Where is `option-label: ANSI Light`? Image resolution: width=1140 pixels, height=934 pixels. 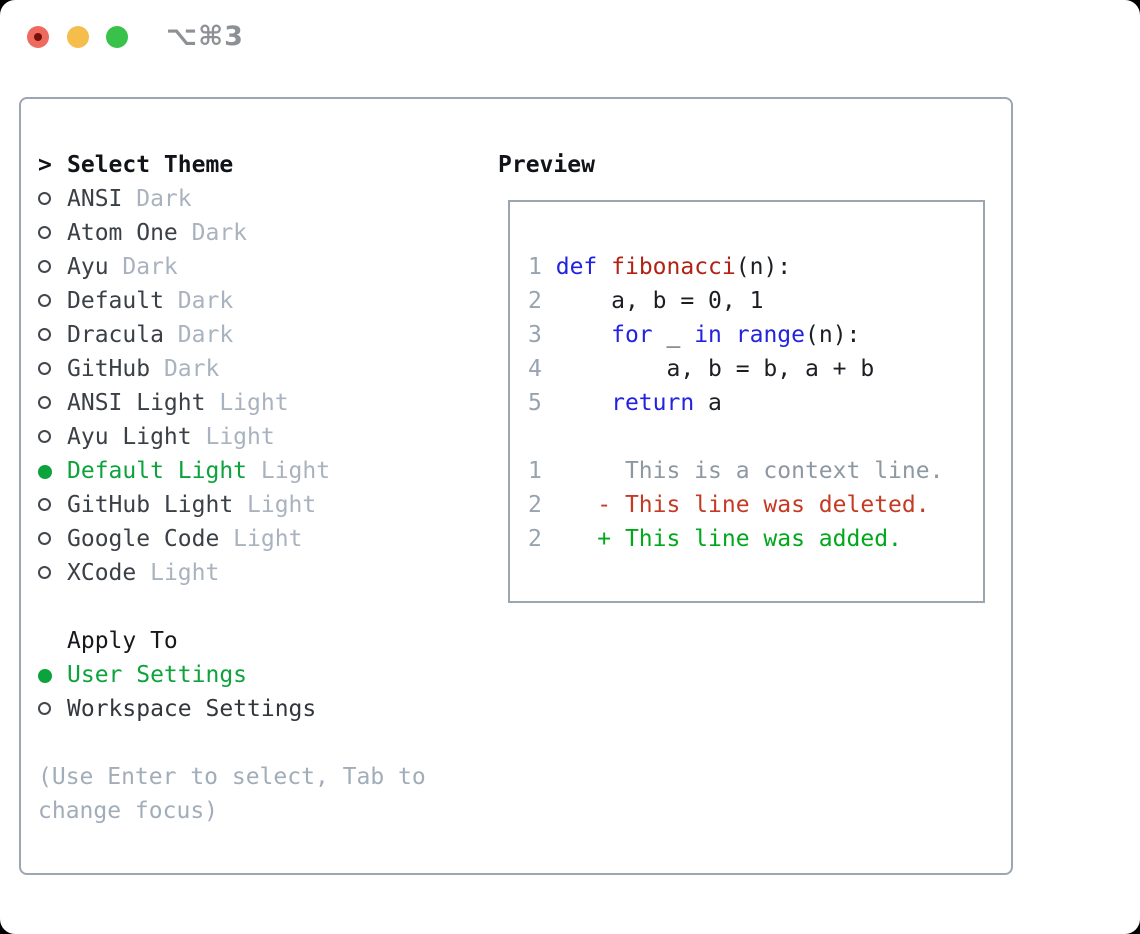 option-label: ANSI Light is located at coordinates (136, 403).